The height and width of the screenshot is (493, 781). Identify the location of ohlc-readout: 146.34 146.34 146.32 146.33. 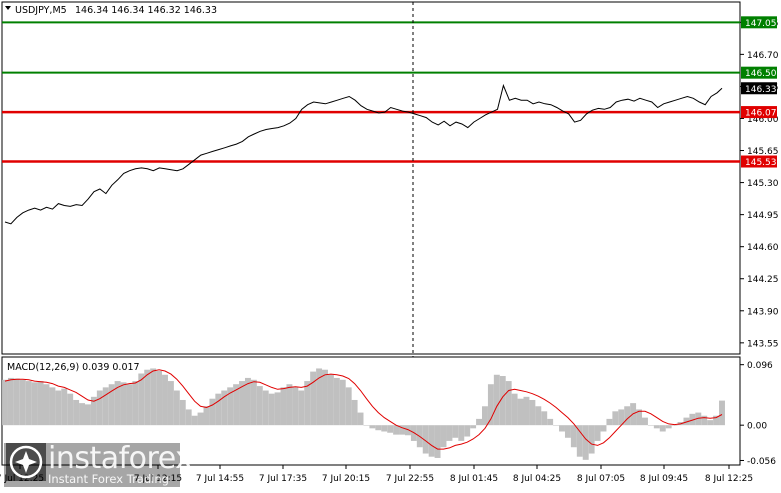
(146, 10).